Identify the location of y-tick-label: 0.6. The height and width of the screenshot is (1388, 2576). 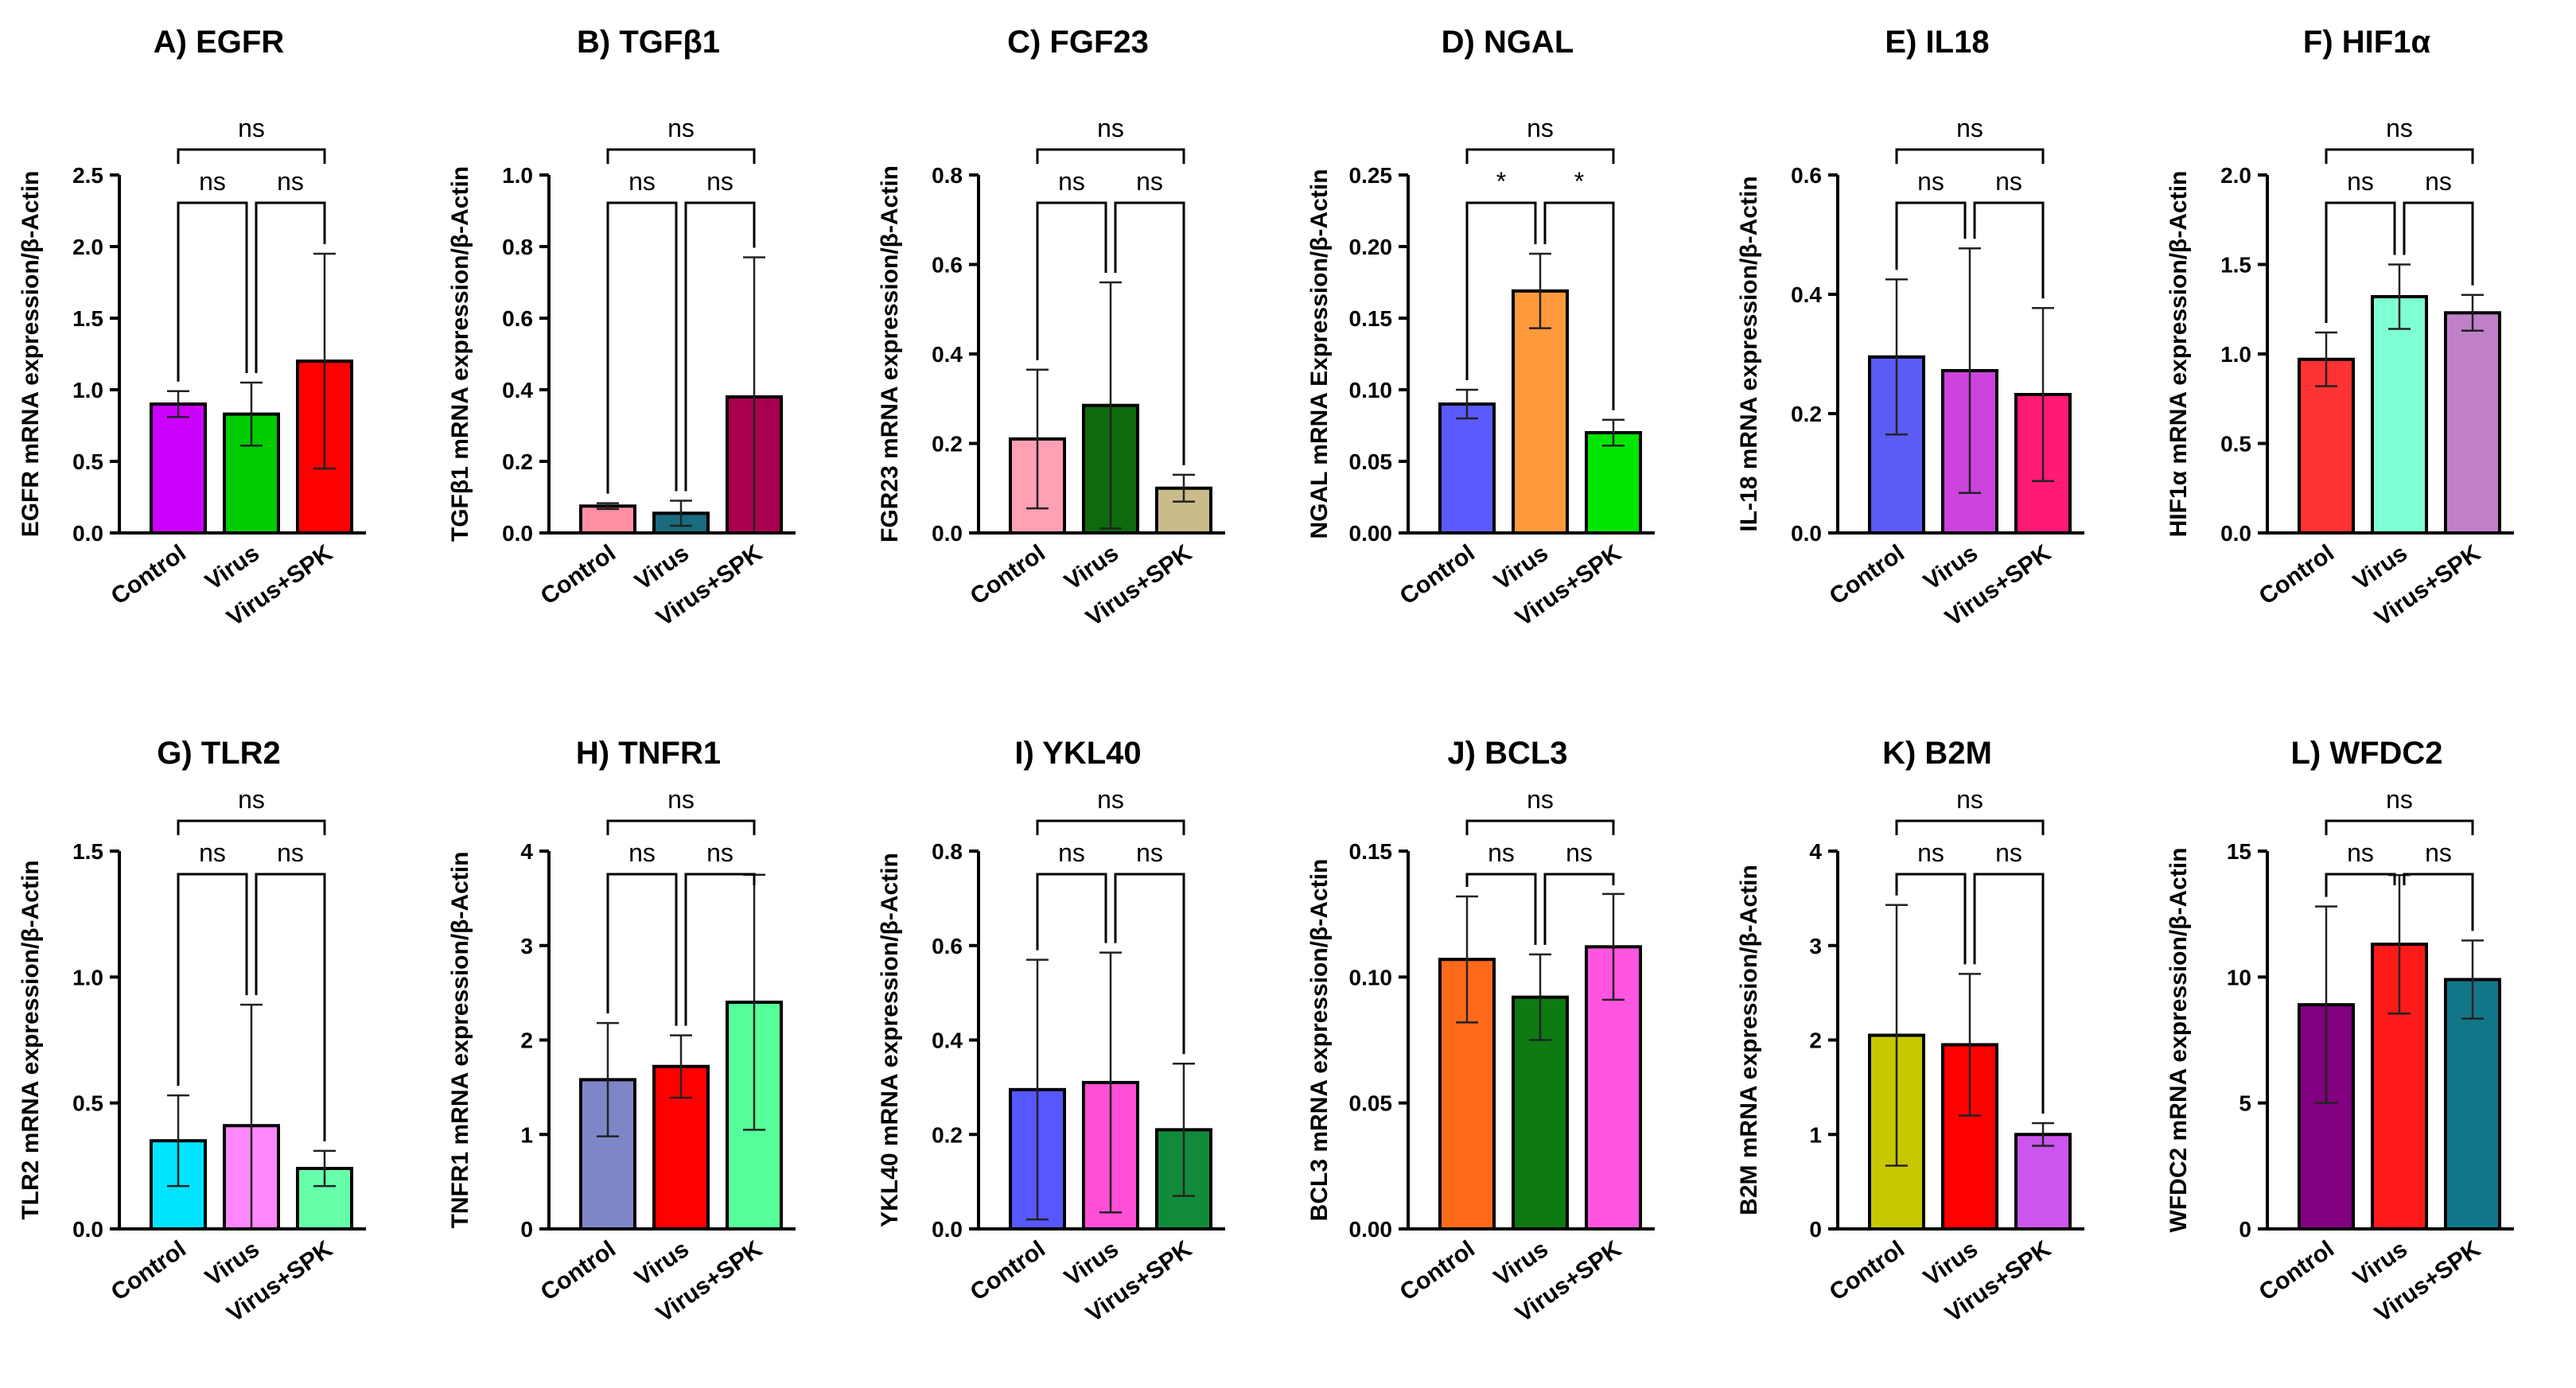
(948, 265).